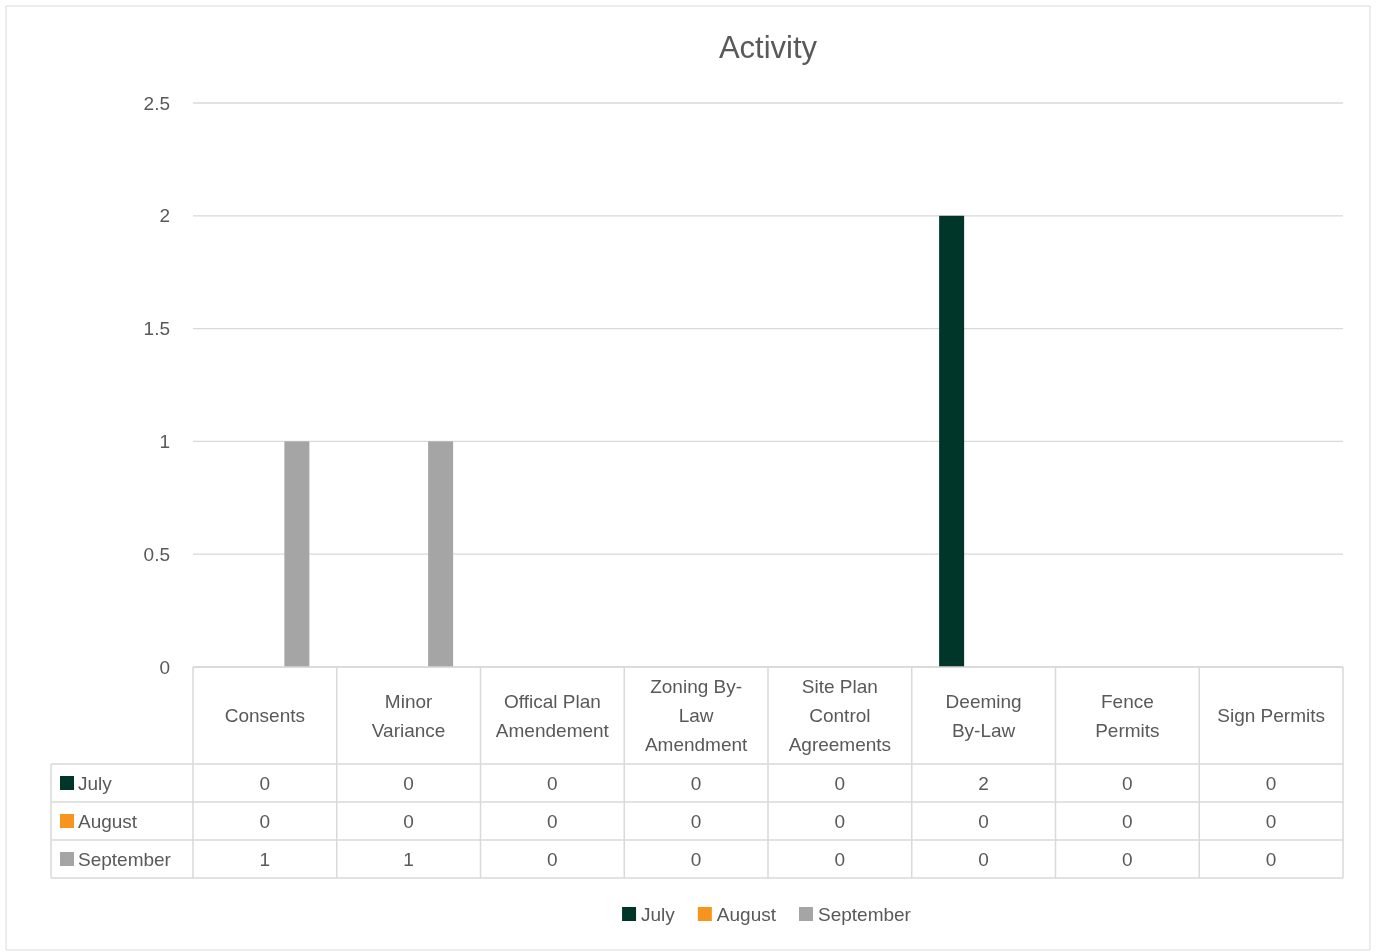 This screenshot has width=1376, height=952. Describe the element at coordinates (164, 216) in the screenshot. I see `y-tick-label: 2` at that location.